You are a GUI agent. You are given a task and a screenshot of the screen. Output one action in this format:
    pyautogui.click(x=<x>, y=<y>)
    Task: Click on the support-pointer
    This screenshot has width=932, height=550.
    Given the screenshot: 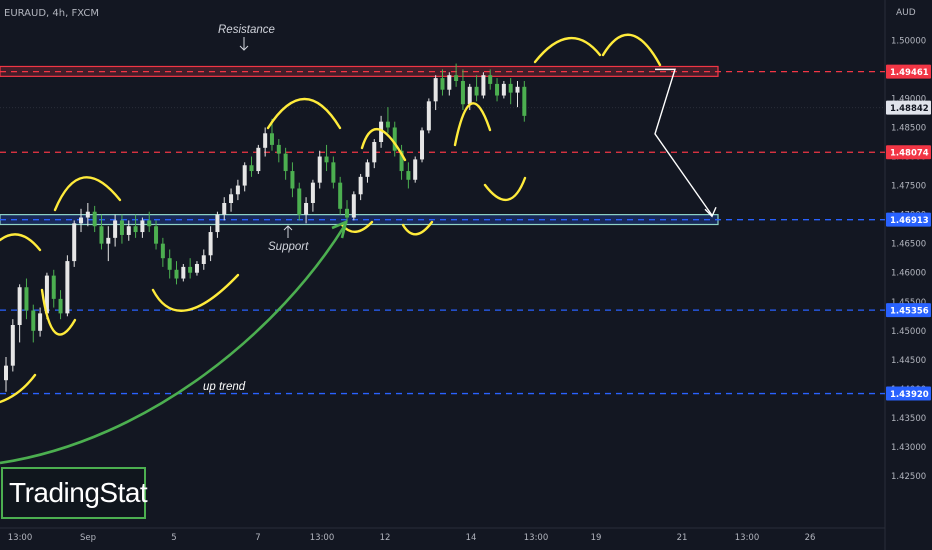 What is the action you would take?
    pyautogui.click(x=288, y=231)
    